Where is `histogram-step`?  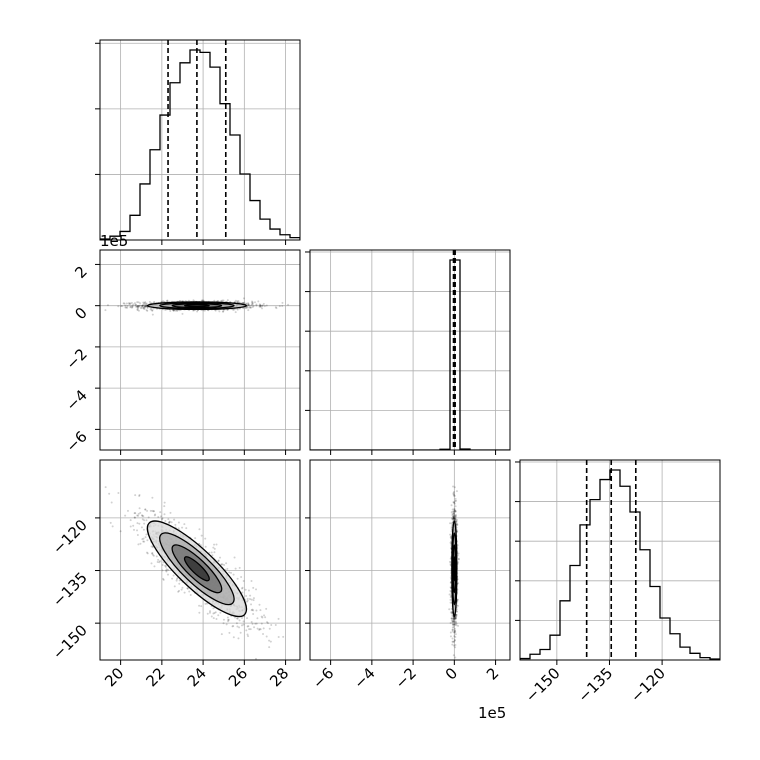
histogram-step is located at coordinates (620, 564).